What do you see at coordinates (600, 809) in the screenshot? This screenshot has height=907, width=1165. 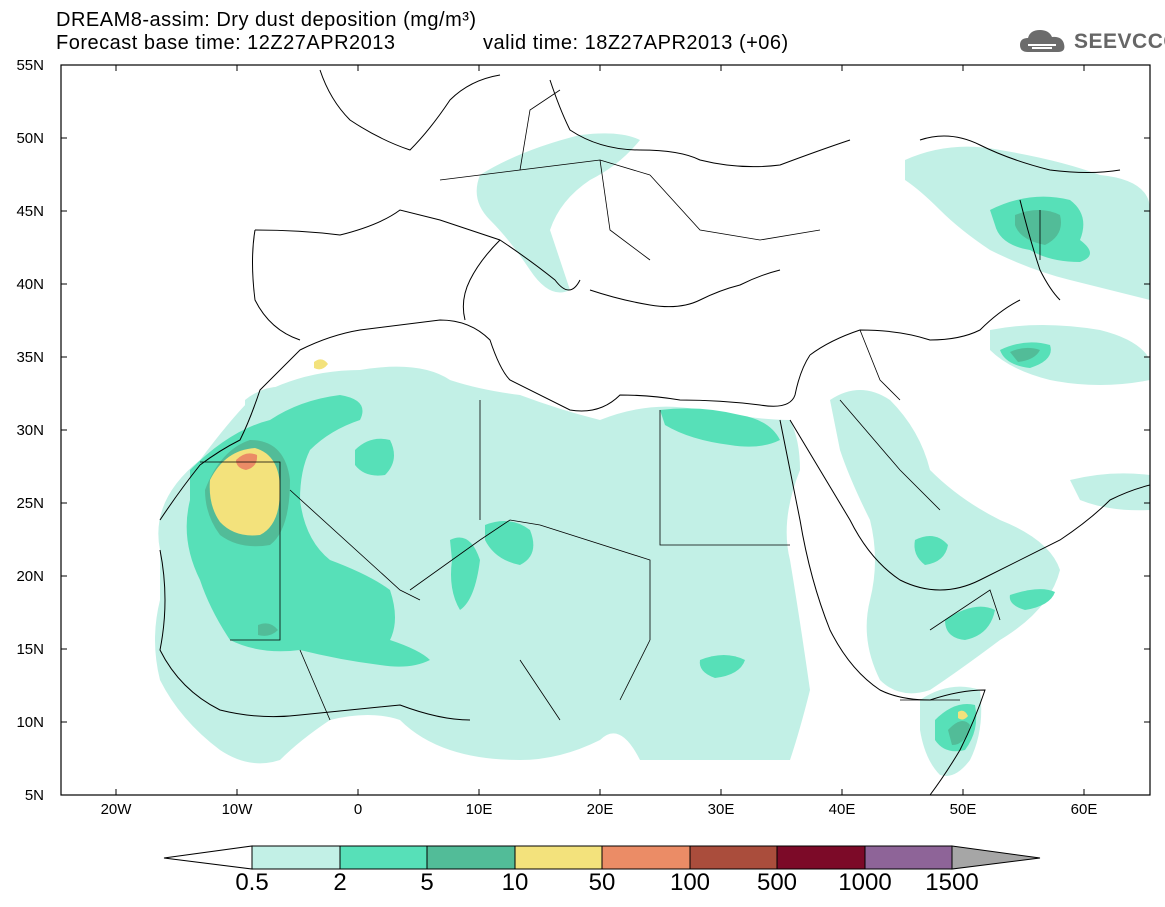 I see `lon-label-20e: 20E` at bounding box center [600, 809].